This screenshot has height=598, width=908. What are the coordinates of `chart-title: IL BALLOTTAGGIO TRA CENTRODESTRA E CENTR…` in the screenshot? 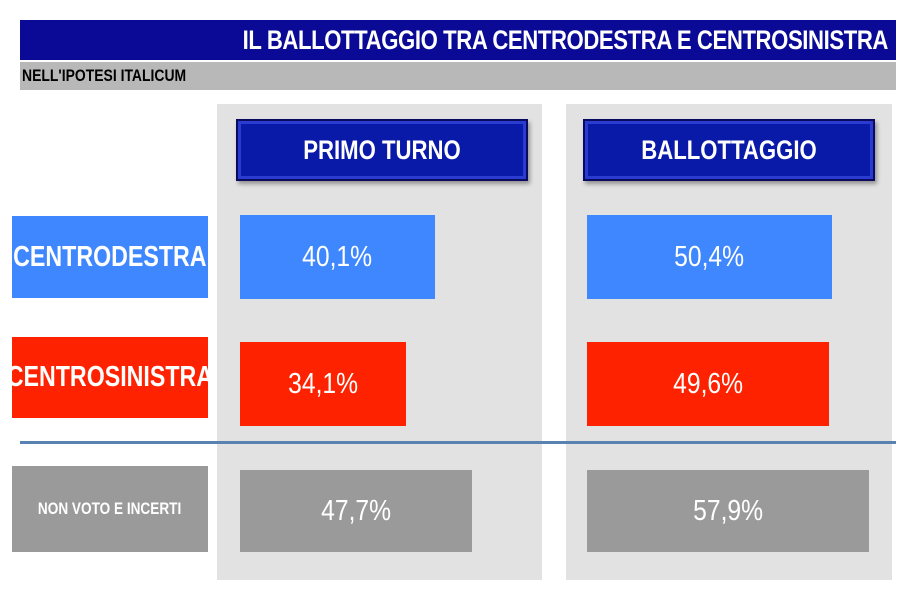 It's located at (458, 40).